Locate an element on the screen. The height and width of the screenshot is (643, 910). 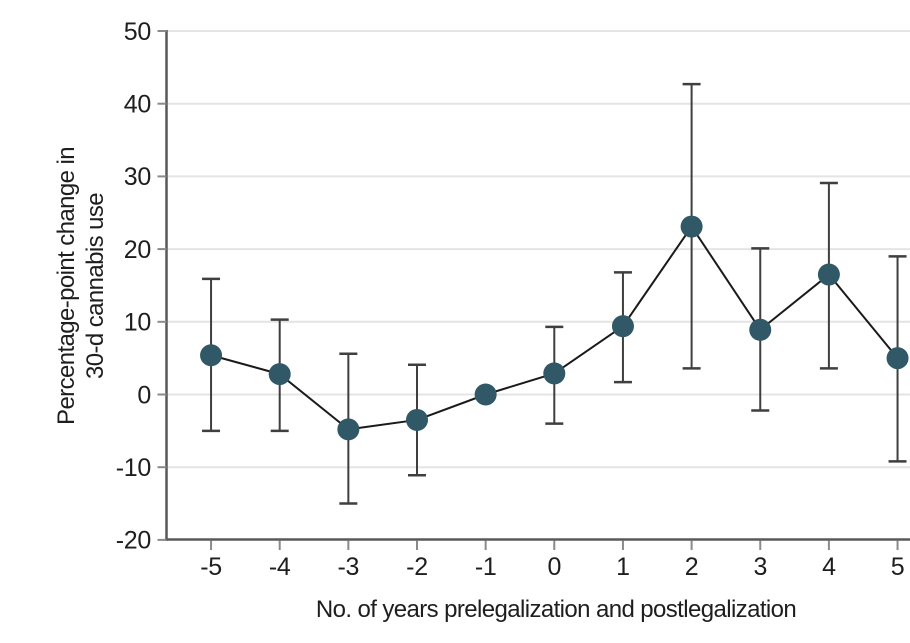
x-tick-label: 5 is located at coordinates (898, 567).